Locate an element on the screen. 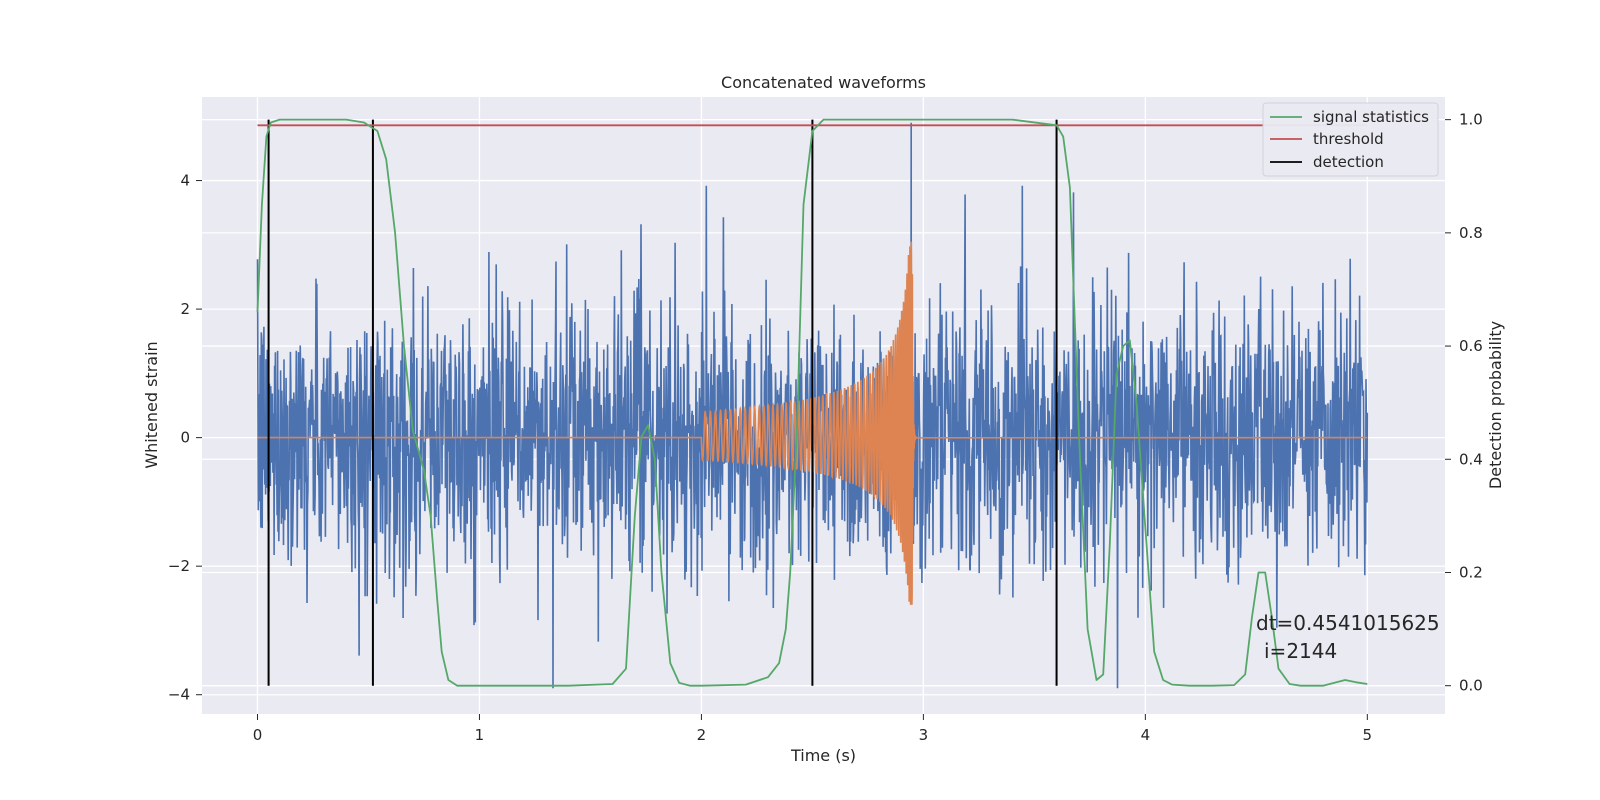  x-tick-label: 3 is located at coordinates (924, 735).